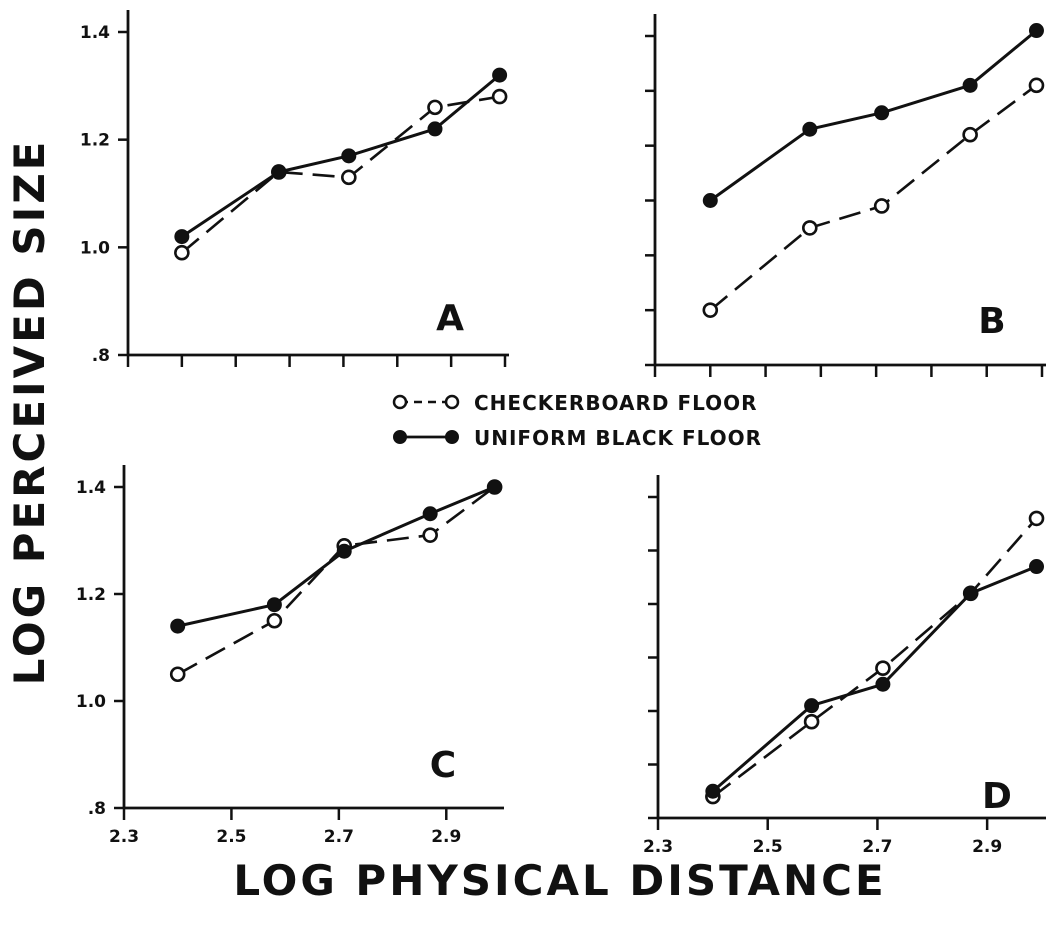 The width and height of the screenshot is (1062, 925). I want to click on legend-checkerboard-marker-right, so click(452, 402).